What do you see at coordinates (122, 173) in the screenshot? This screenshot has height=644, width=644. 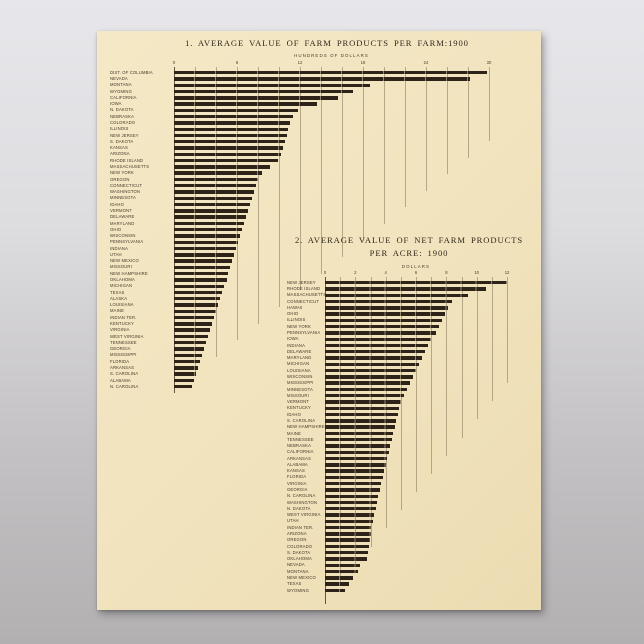 I see `bar-label: NEW YORK` at bounding box center [122, 173].